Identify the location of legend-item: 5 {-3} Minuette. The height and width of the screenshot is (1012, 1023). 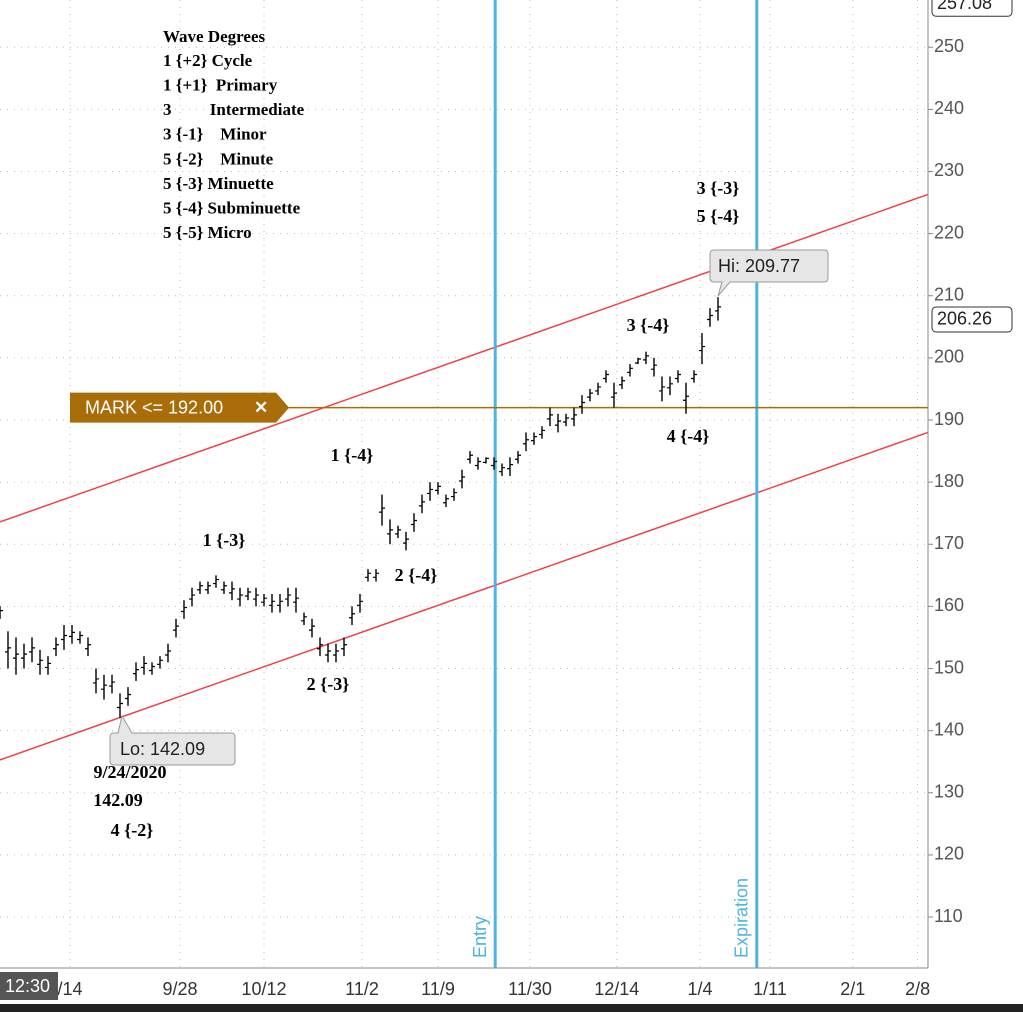
(218, 183).